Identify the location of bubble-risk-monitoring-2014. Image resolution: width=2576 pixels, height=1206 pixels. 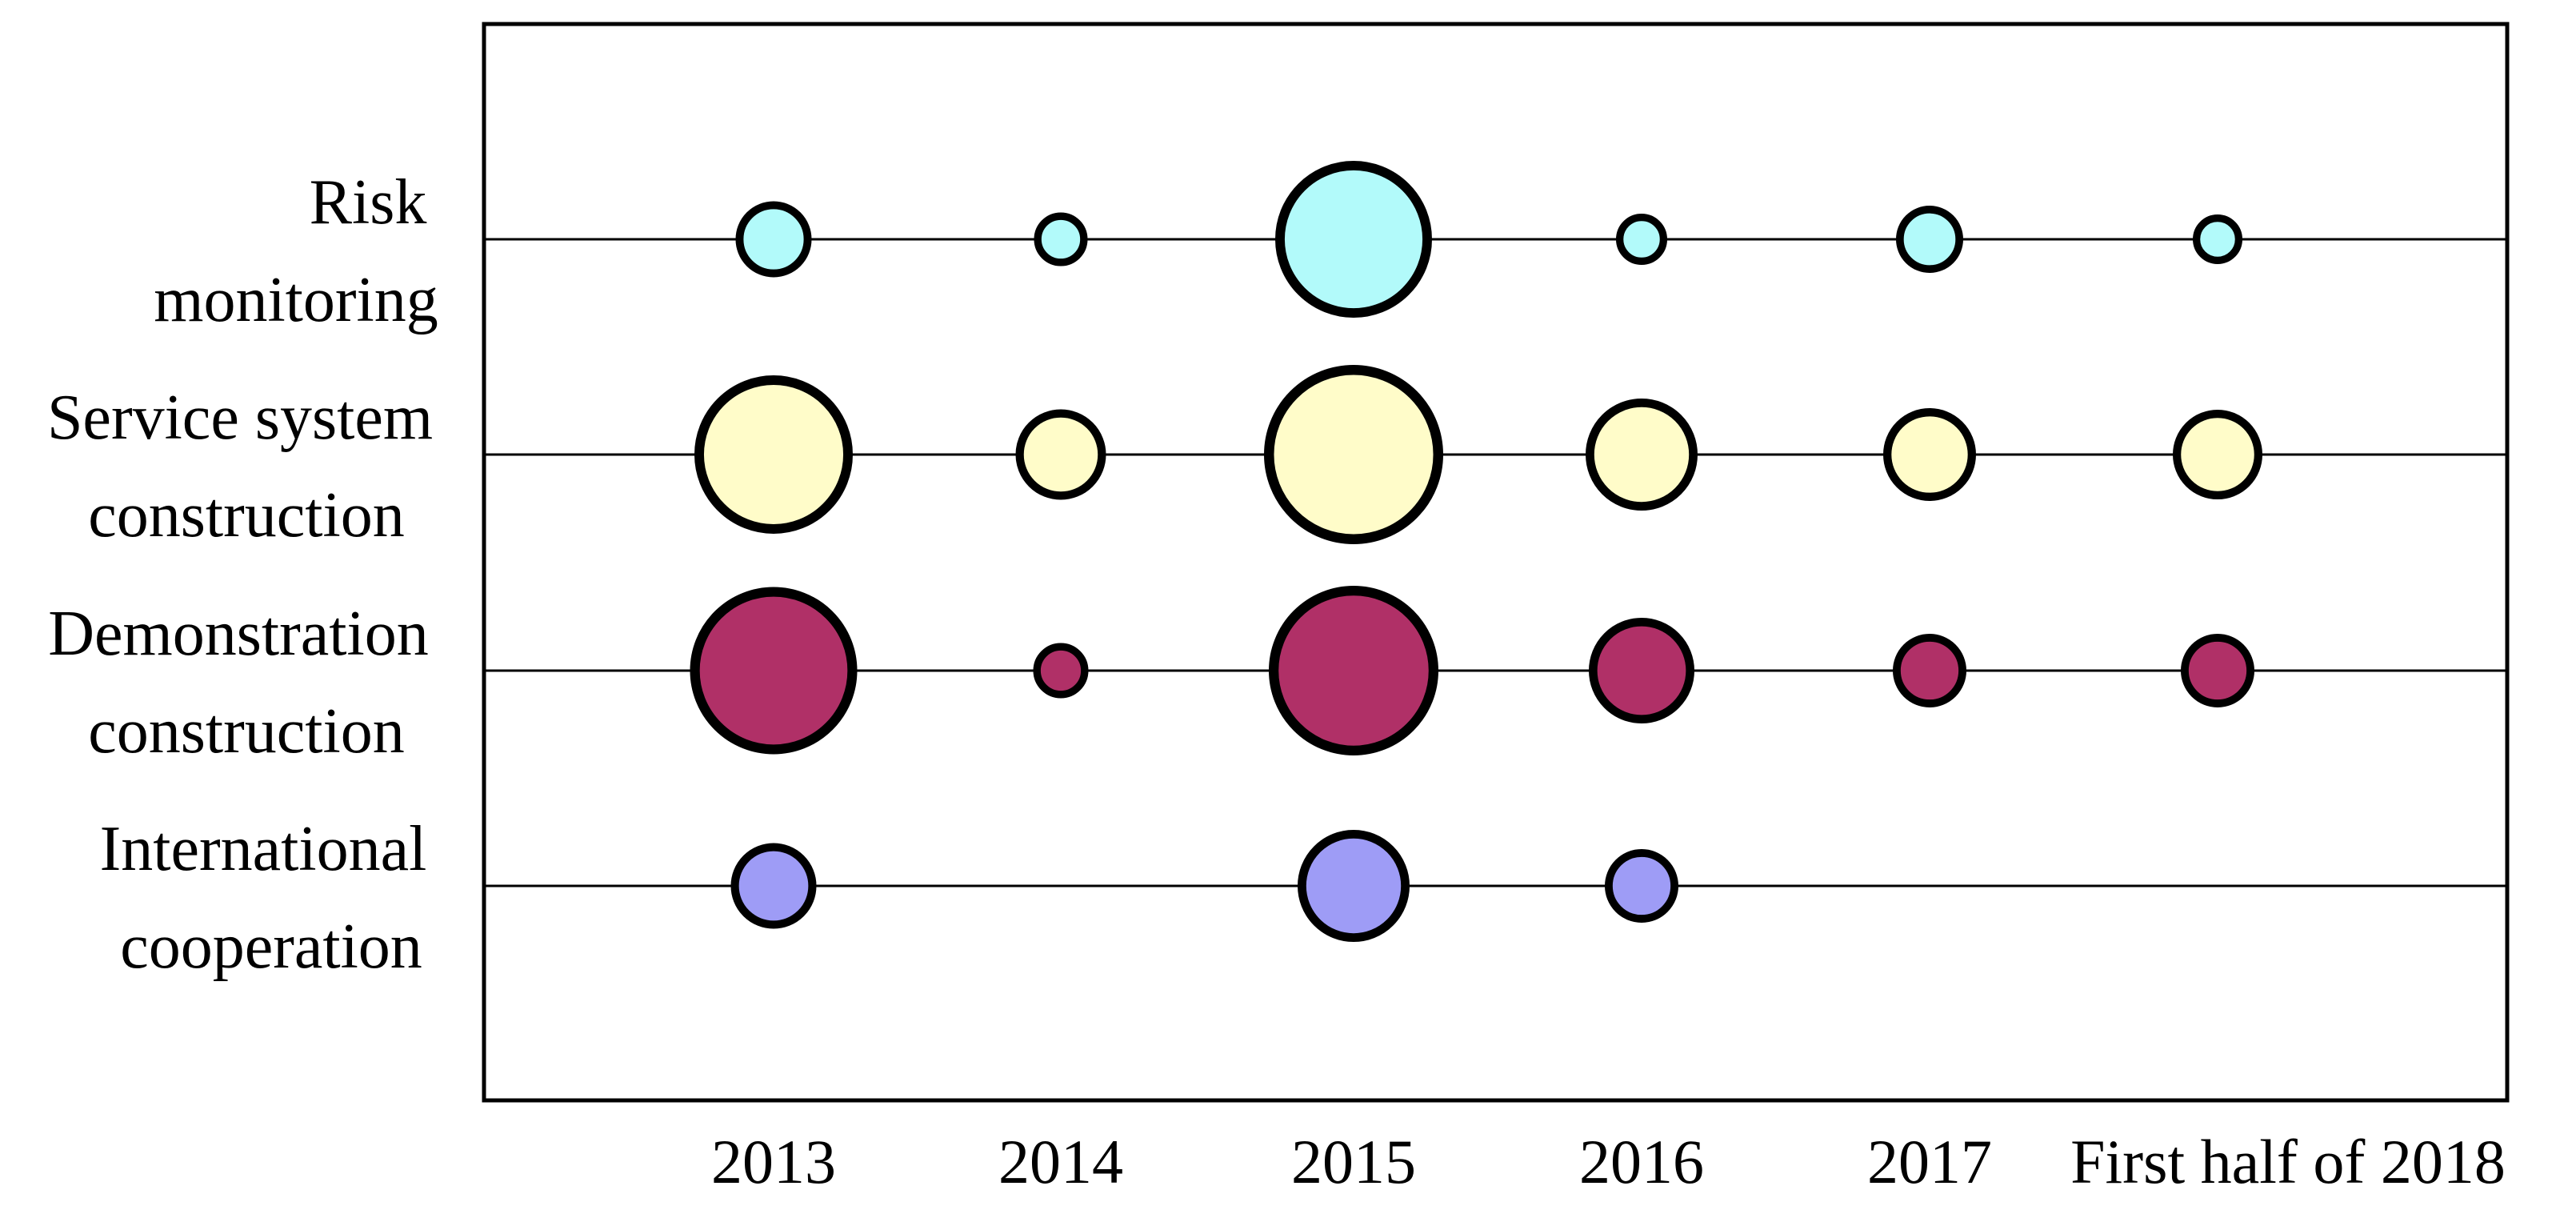
(1061, 239).